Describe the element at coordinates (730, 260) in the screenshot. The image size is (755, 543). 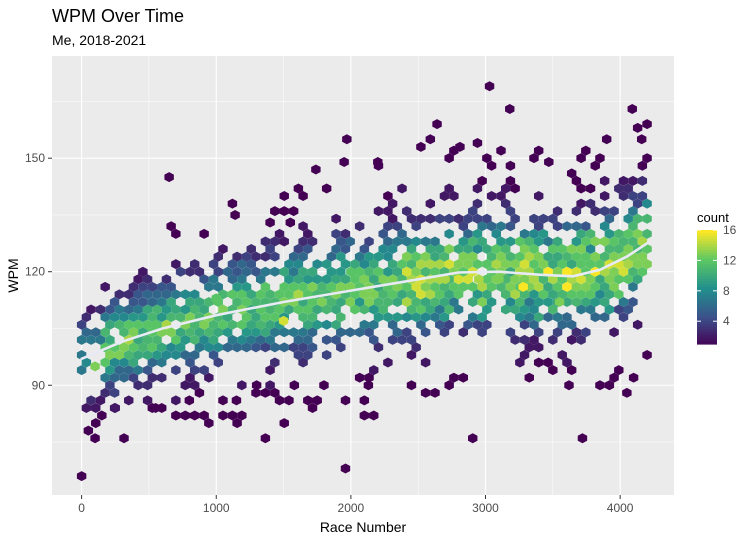
I see `legend-tick-label: 12` at that location.